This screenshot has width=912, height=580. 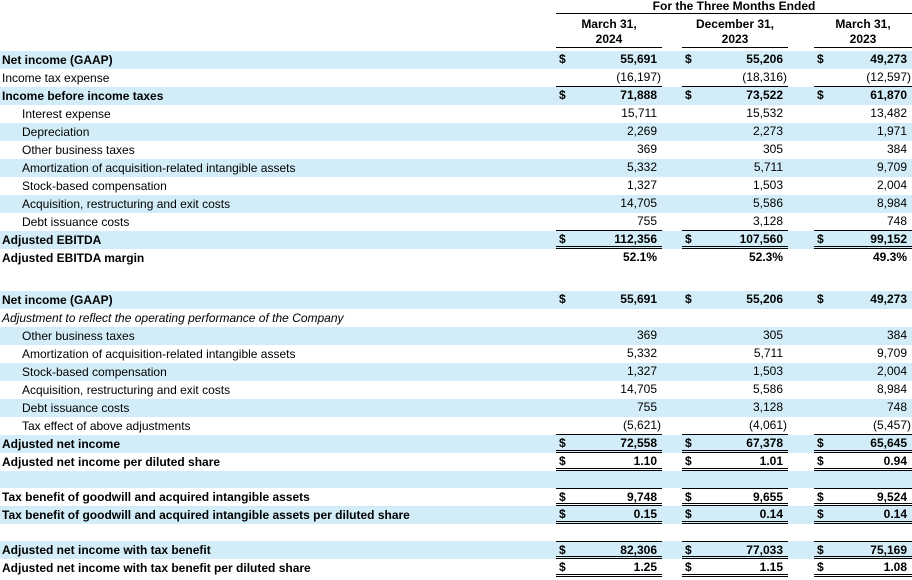 What do you see at coordinates (735, 426) in the screenshot?
I see `value-cell: (4,061)` at bounding box center [735, 426].